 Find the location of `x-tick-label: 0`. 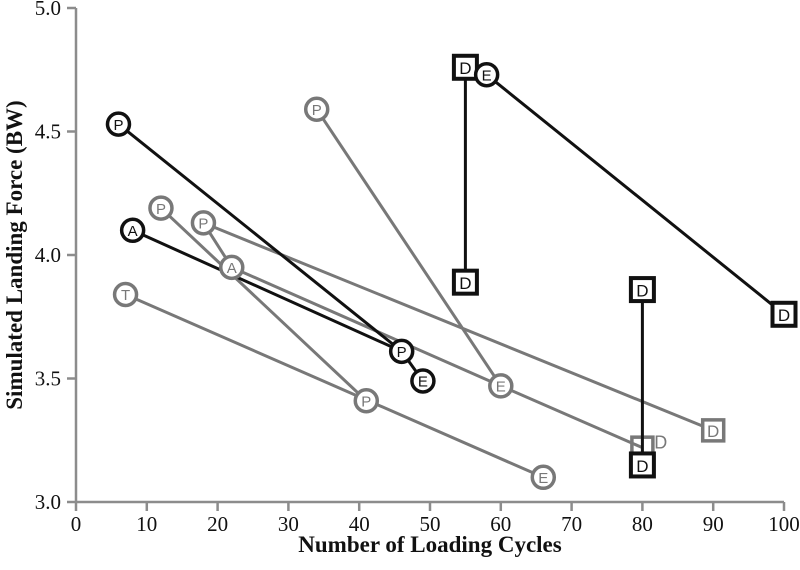

x-tick-label: 0 is located at coordinates (76, 524).